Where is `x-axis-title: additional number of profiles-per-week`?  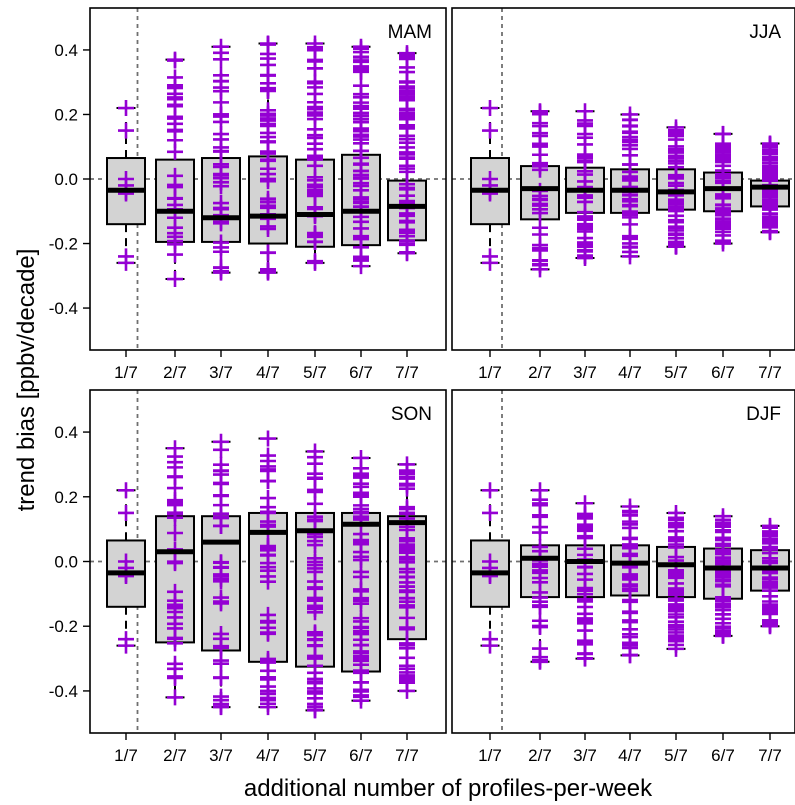 x-axis-title: additional number of profiles-per-week is located at coordinates (448, 788).